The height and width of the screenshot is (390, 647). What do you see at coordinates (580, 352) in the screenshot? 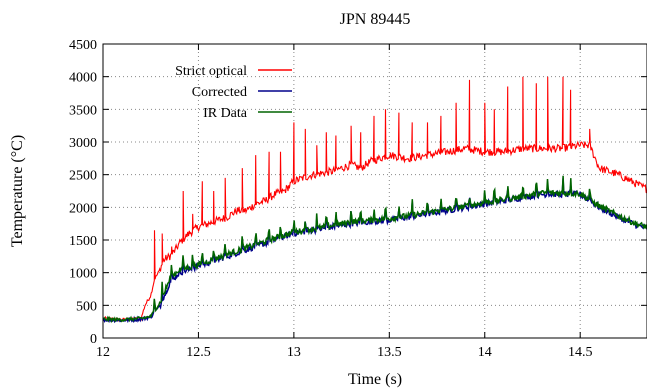
I see `x-tick-label: 14.5` at bounding box center [580, 352].